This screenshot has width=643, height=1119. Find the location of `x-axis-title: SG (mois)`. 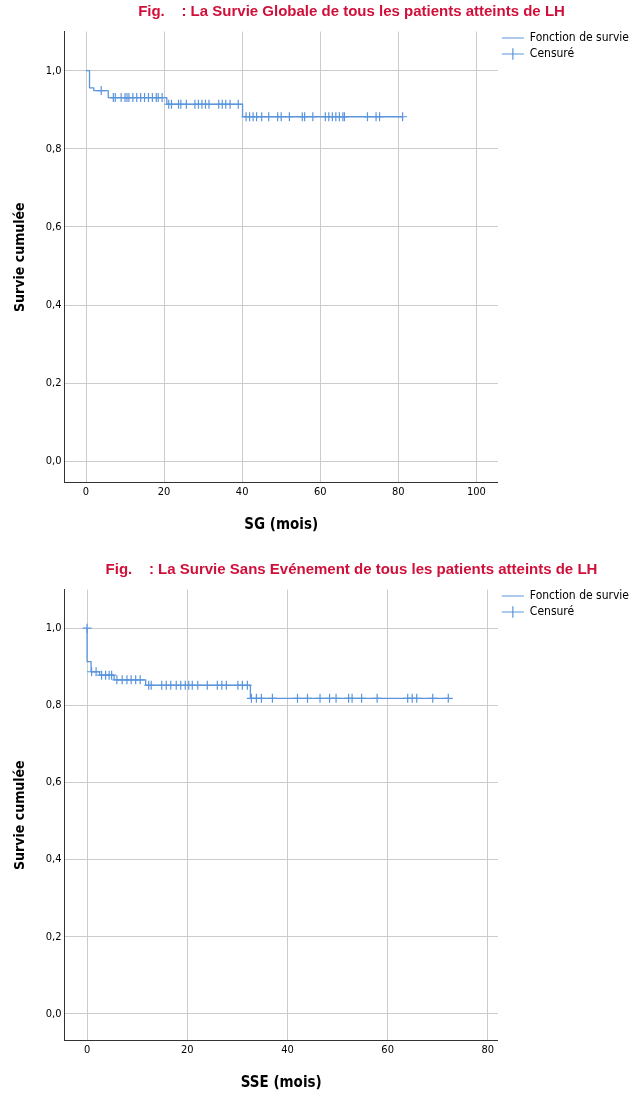

x-axis-title: SG (mois) is located at coordinates (281, 523).